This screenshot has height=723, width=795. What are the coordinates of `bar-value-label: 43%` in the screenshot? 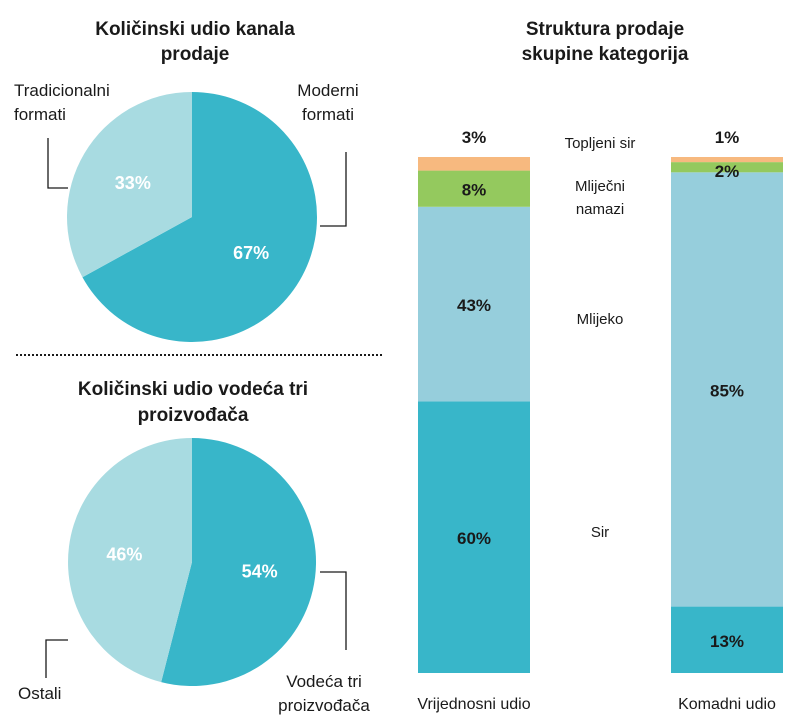 It's located at (474, 305).